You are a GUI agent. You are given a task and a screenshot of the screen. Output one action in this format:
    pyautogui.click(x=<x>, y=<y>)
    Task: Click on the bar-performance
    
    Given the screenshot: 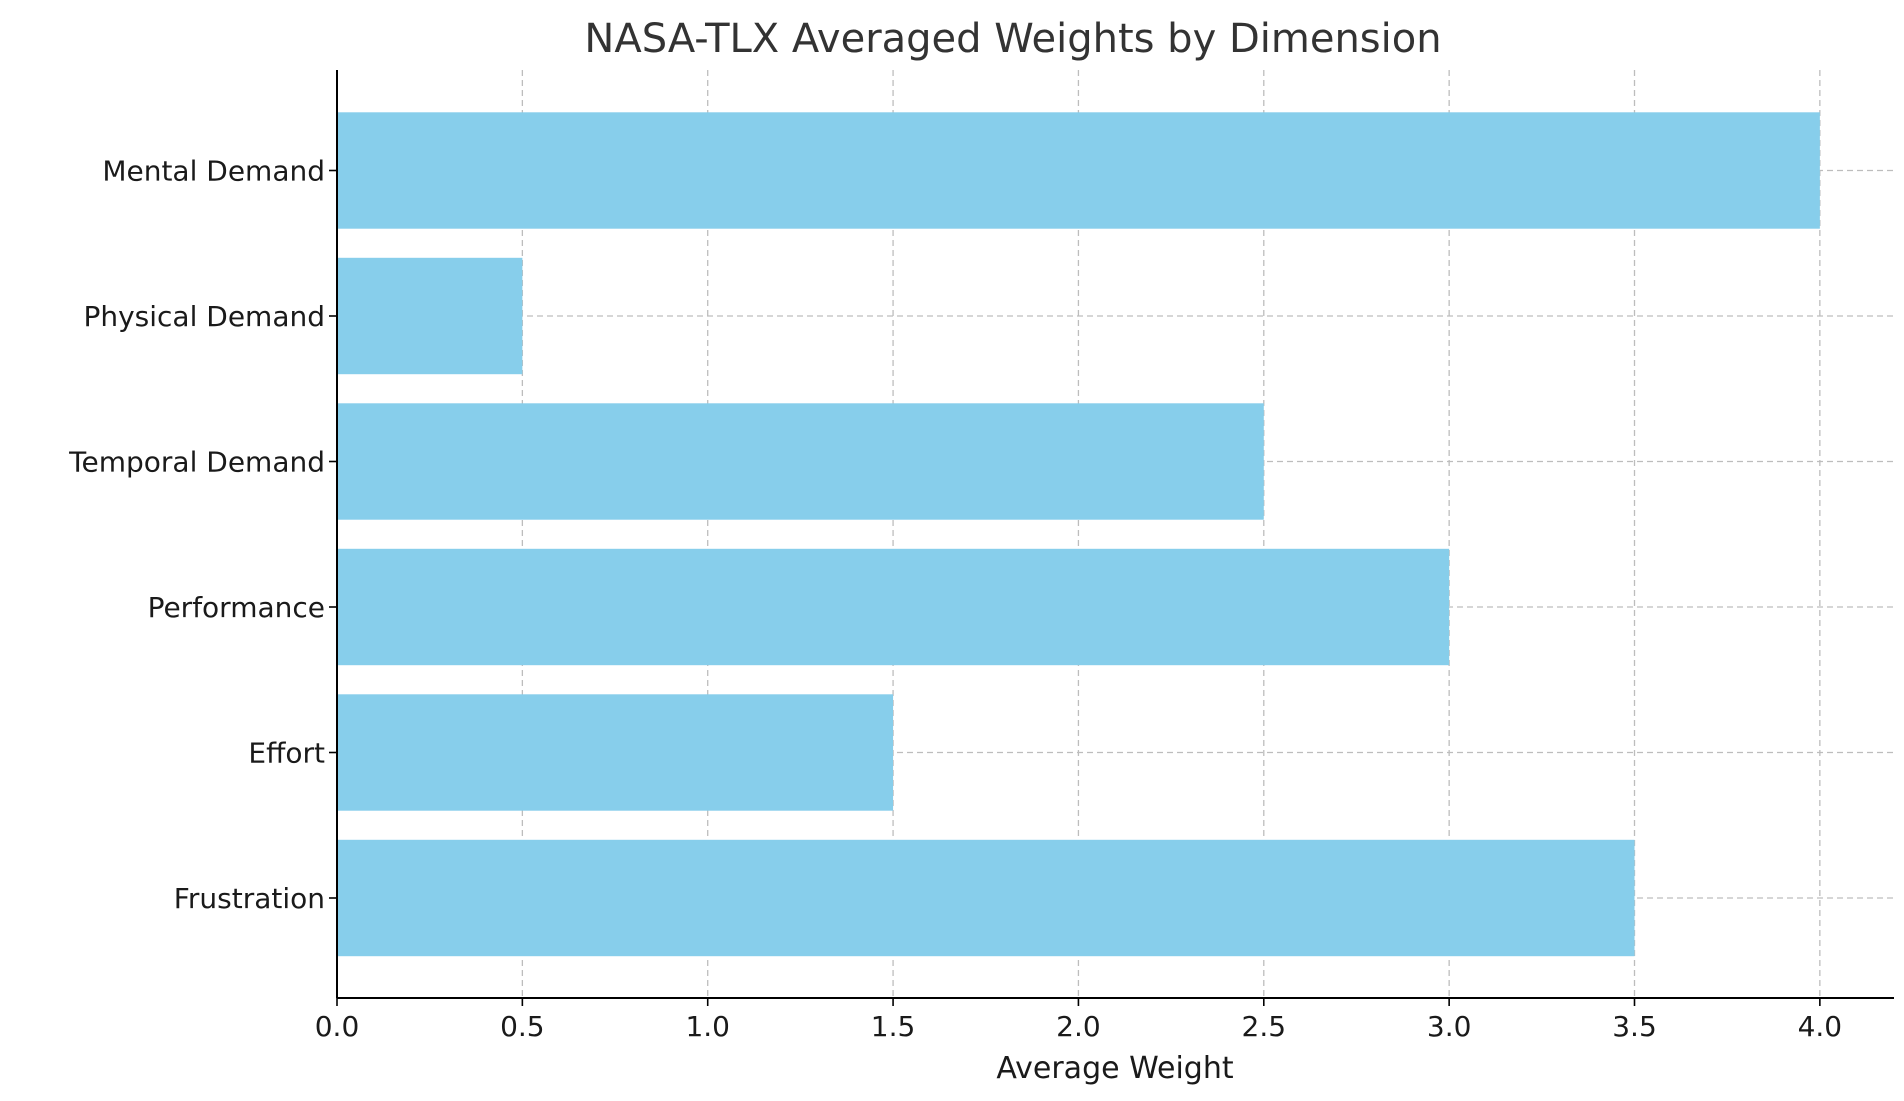 What is the action you would take?
    pyautogui.click(x=893, y=607)
    